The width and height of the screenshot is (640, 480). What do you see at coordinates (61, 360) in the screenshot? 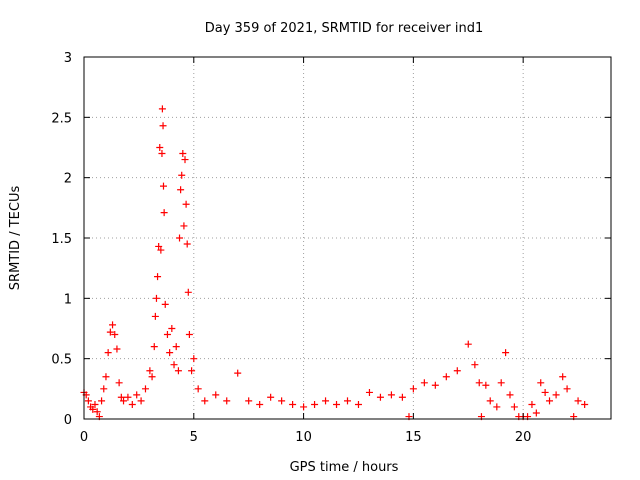
I see `y-tick-label: 0.5` at bounding box center [61, 360].